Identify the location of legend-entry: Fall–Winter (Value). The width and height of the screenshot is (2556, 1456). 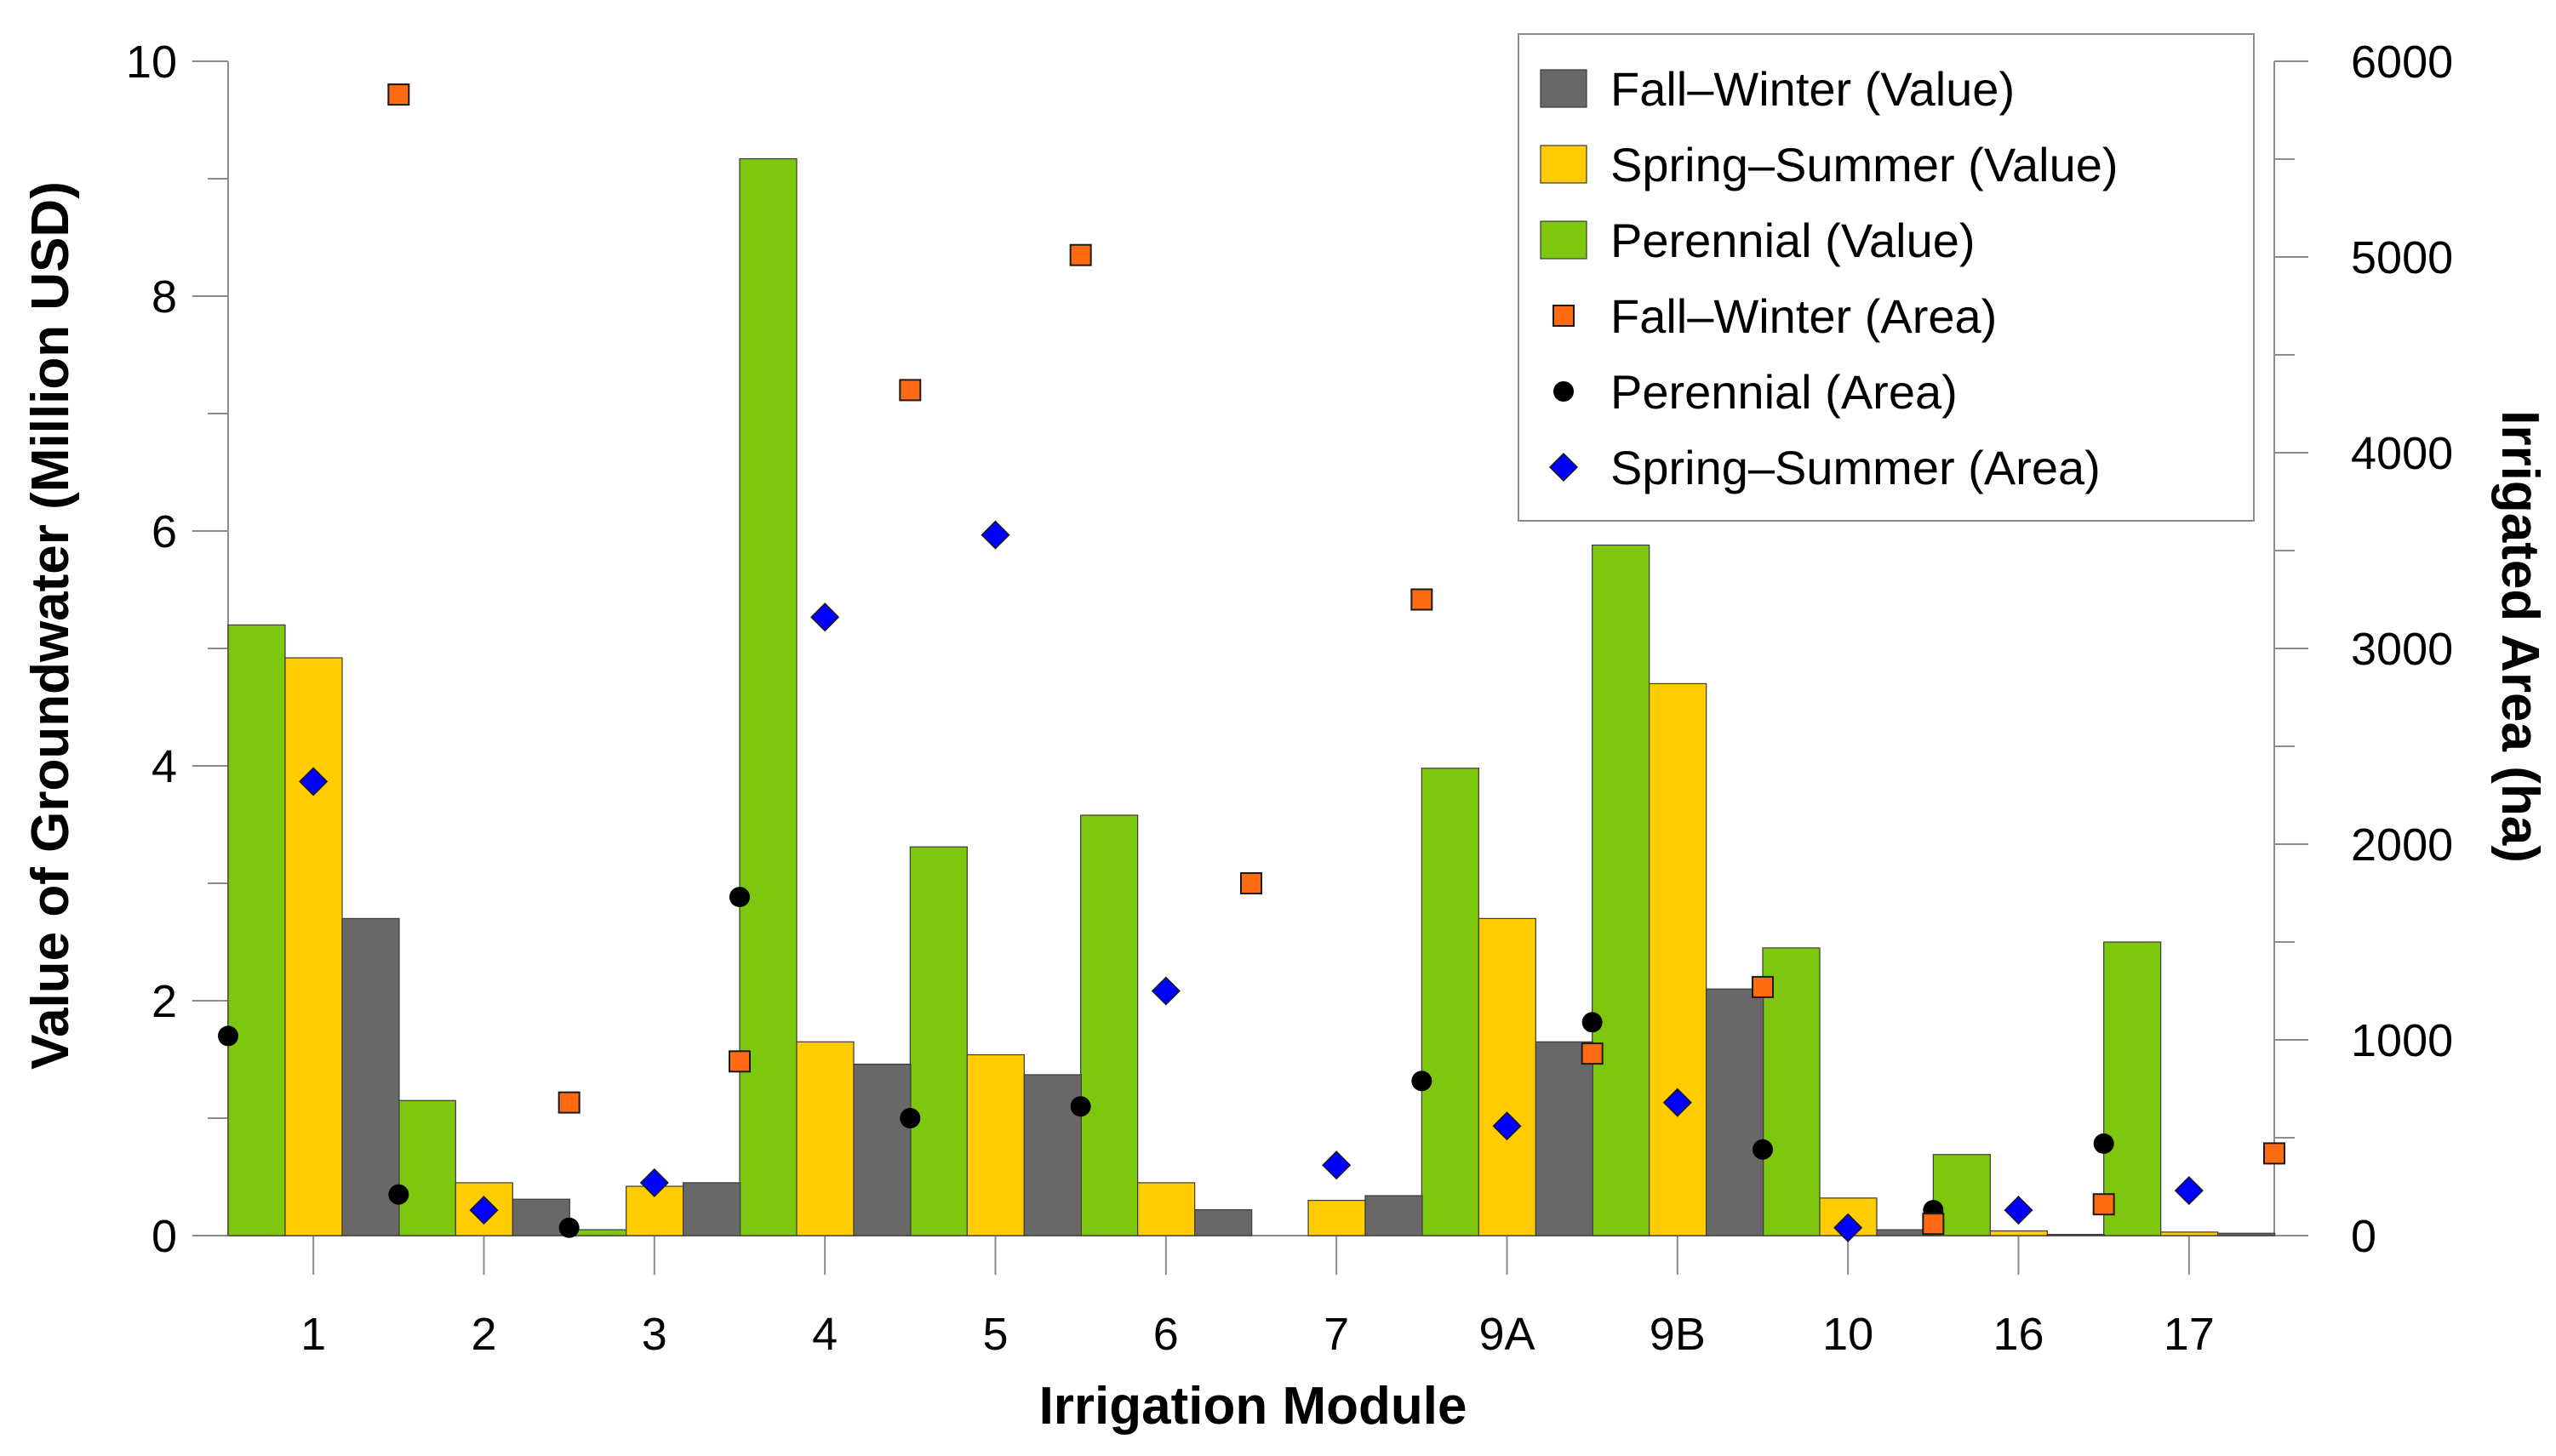
(1778, 89).